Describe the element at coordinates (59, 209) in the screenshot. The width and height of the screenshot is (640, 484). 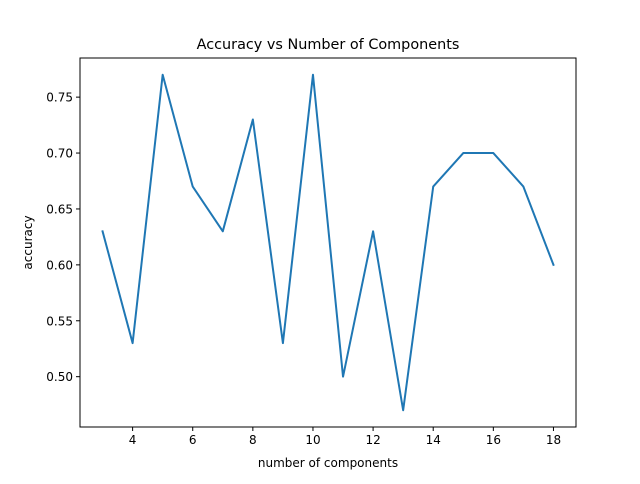
I see `y-tick-label: 0.65` at that location.